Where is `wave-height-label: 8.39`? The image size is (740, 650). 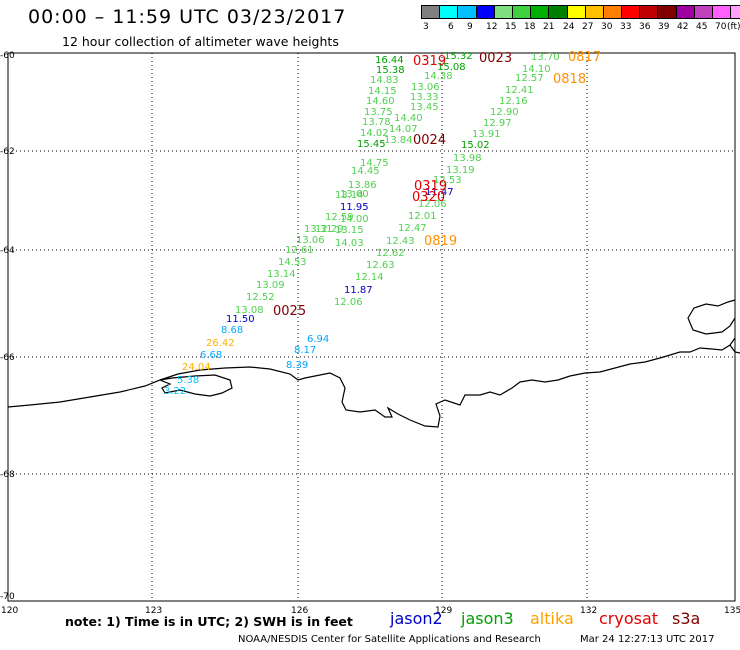 wave-height-label: 8.39 is located at coordinates (297, 365).